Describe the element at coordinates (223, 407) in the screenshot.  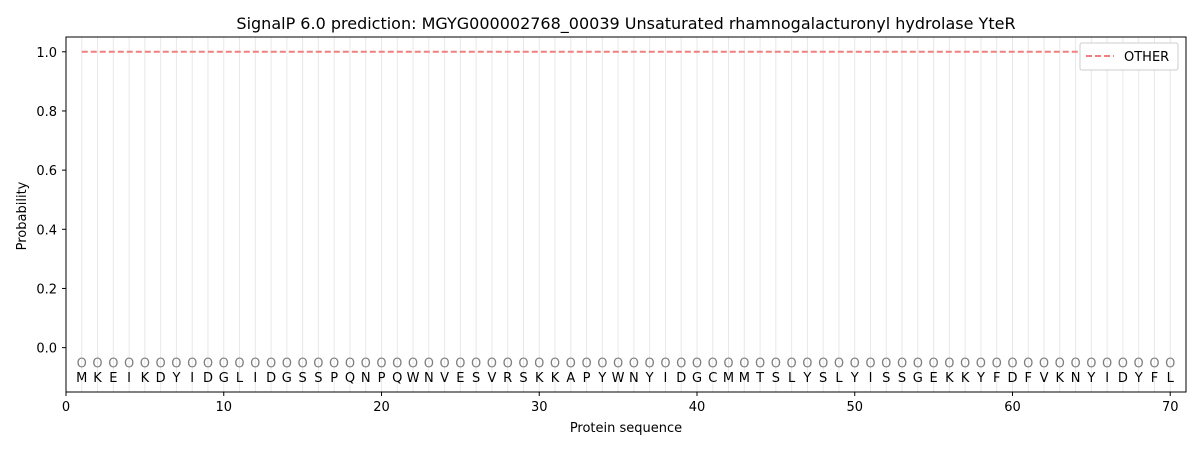
I see `x-tick-label: 10` at that location.